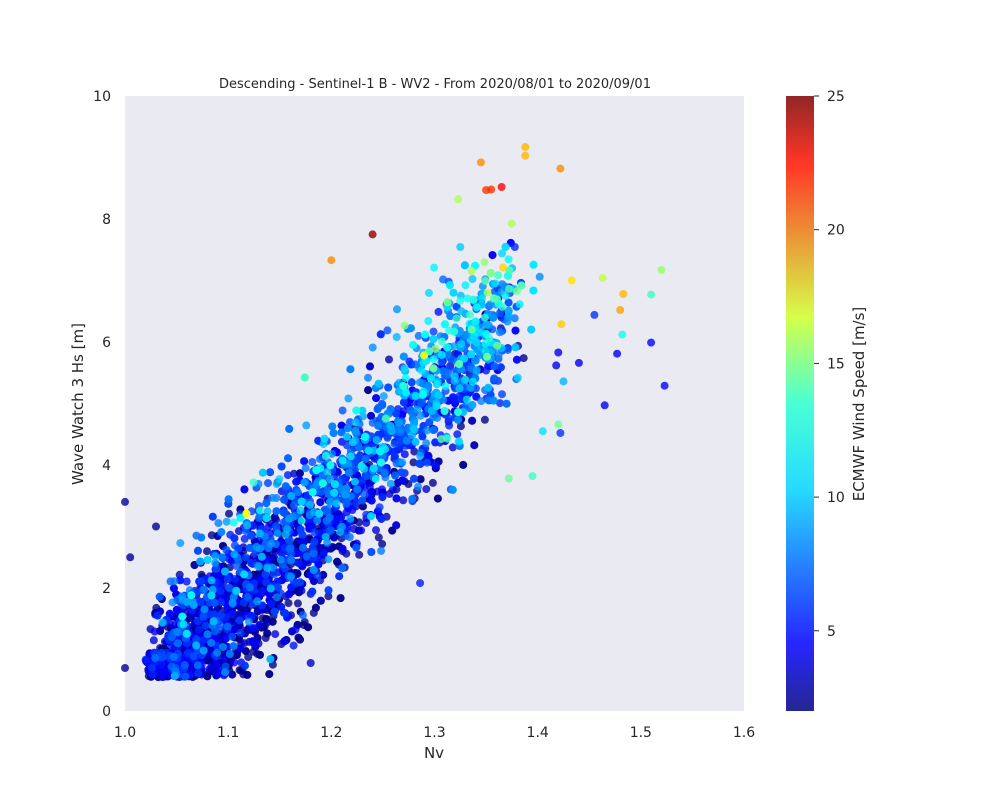 The image size is (1000, 800). I want to click on x-tick-label: 1.5, so click(641, 733).